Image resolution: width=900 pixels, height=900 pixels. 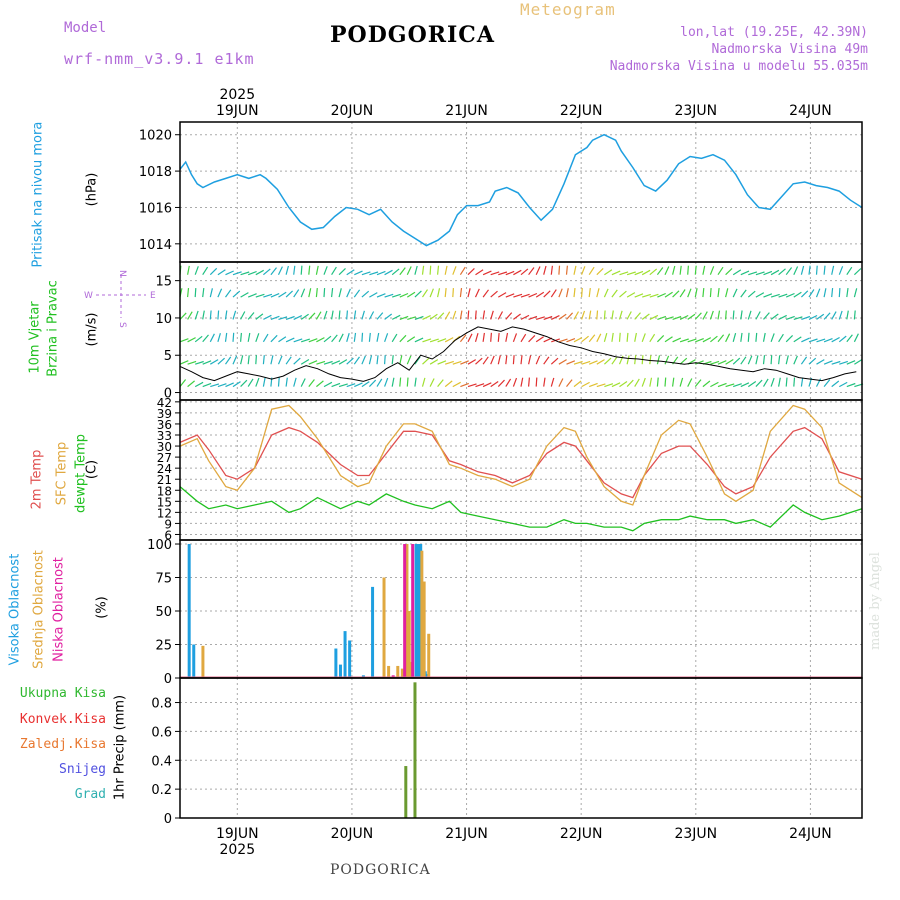 What do you see at coordinates (62, 693) in the screenshot?
I see `legend-total-rain: Ukupna Kisa` at bounding box center [62, 693].